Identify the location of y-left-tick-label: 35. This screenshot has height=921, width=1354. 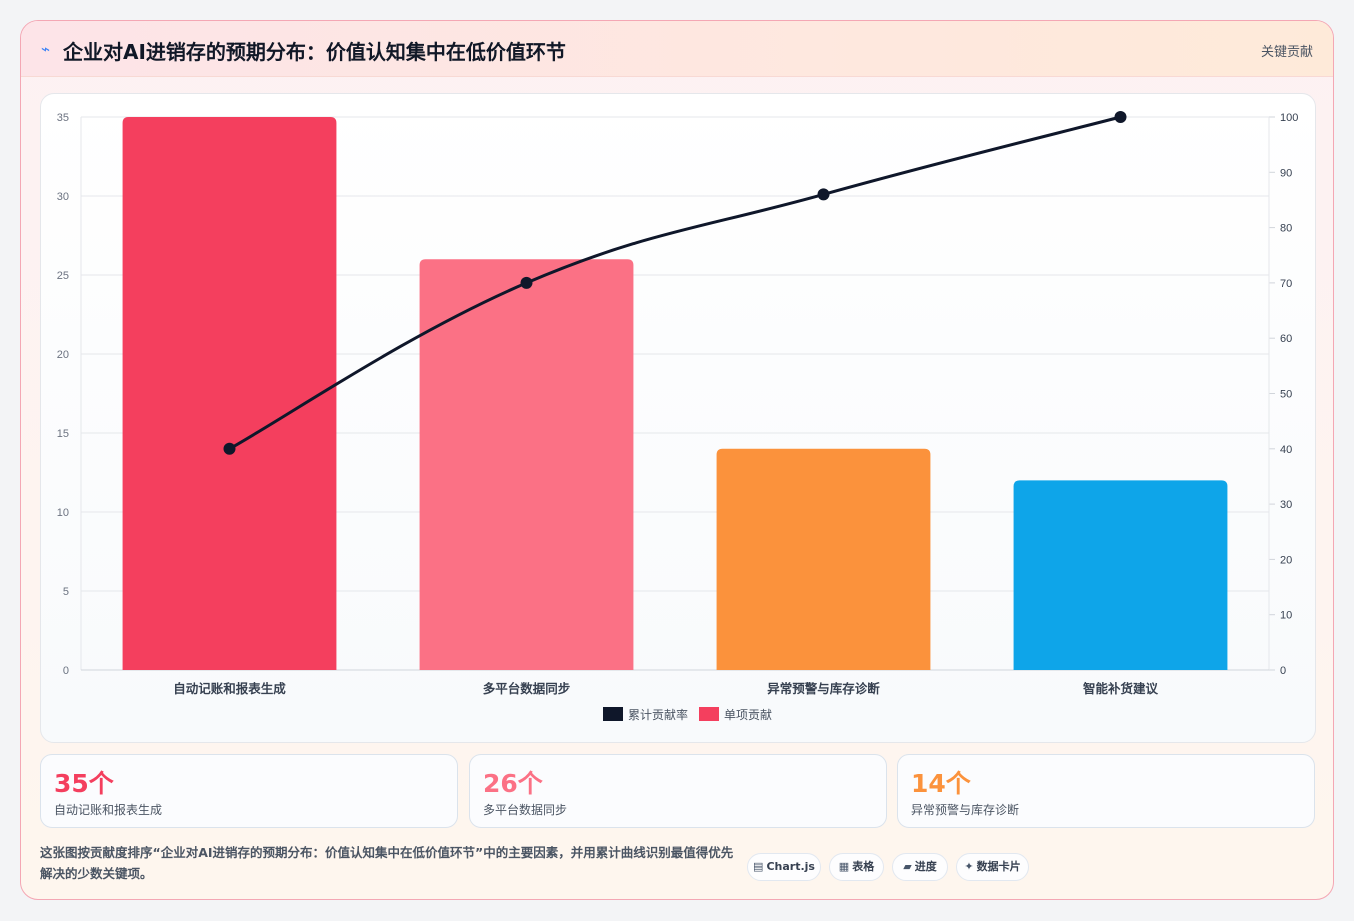
(63, 118).